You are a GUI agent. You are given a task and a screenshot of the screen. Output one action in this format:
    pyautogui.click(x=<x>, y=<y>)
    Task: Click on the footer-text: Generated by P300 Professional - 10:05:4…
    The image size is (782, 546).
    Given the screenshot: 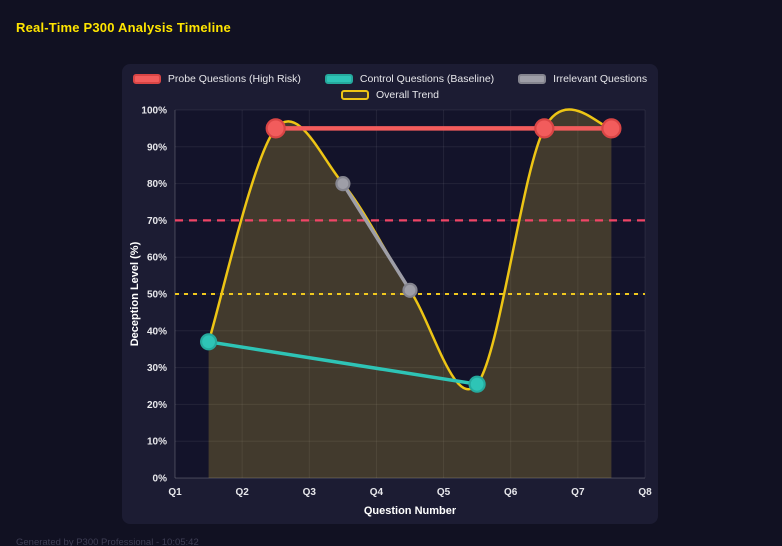 What is the action you would take?
    pyautogui.click(x=107, y=541)
    